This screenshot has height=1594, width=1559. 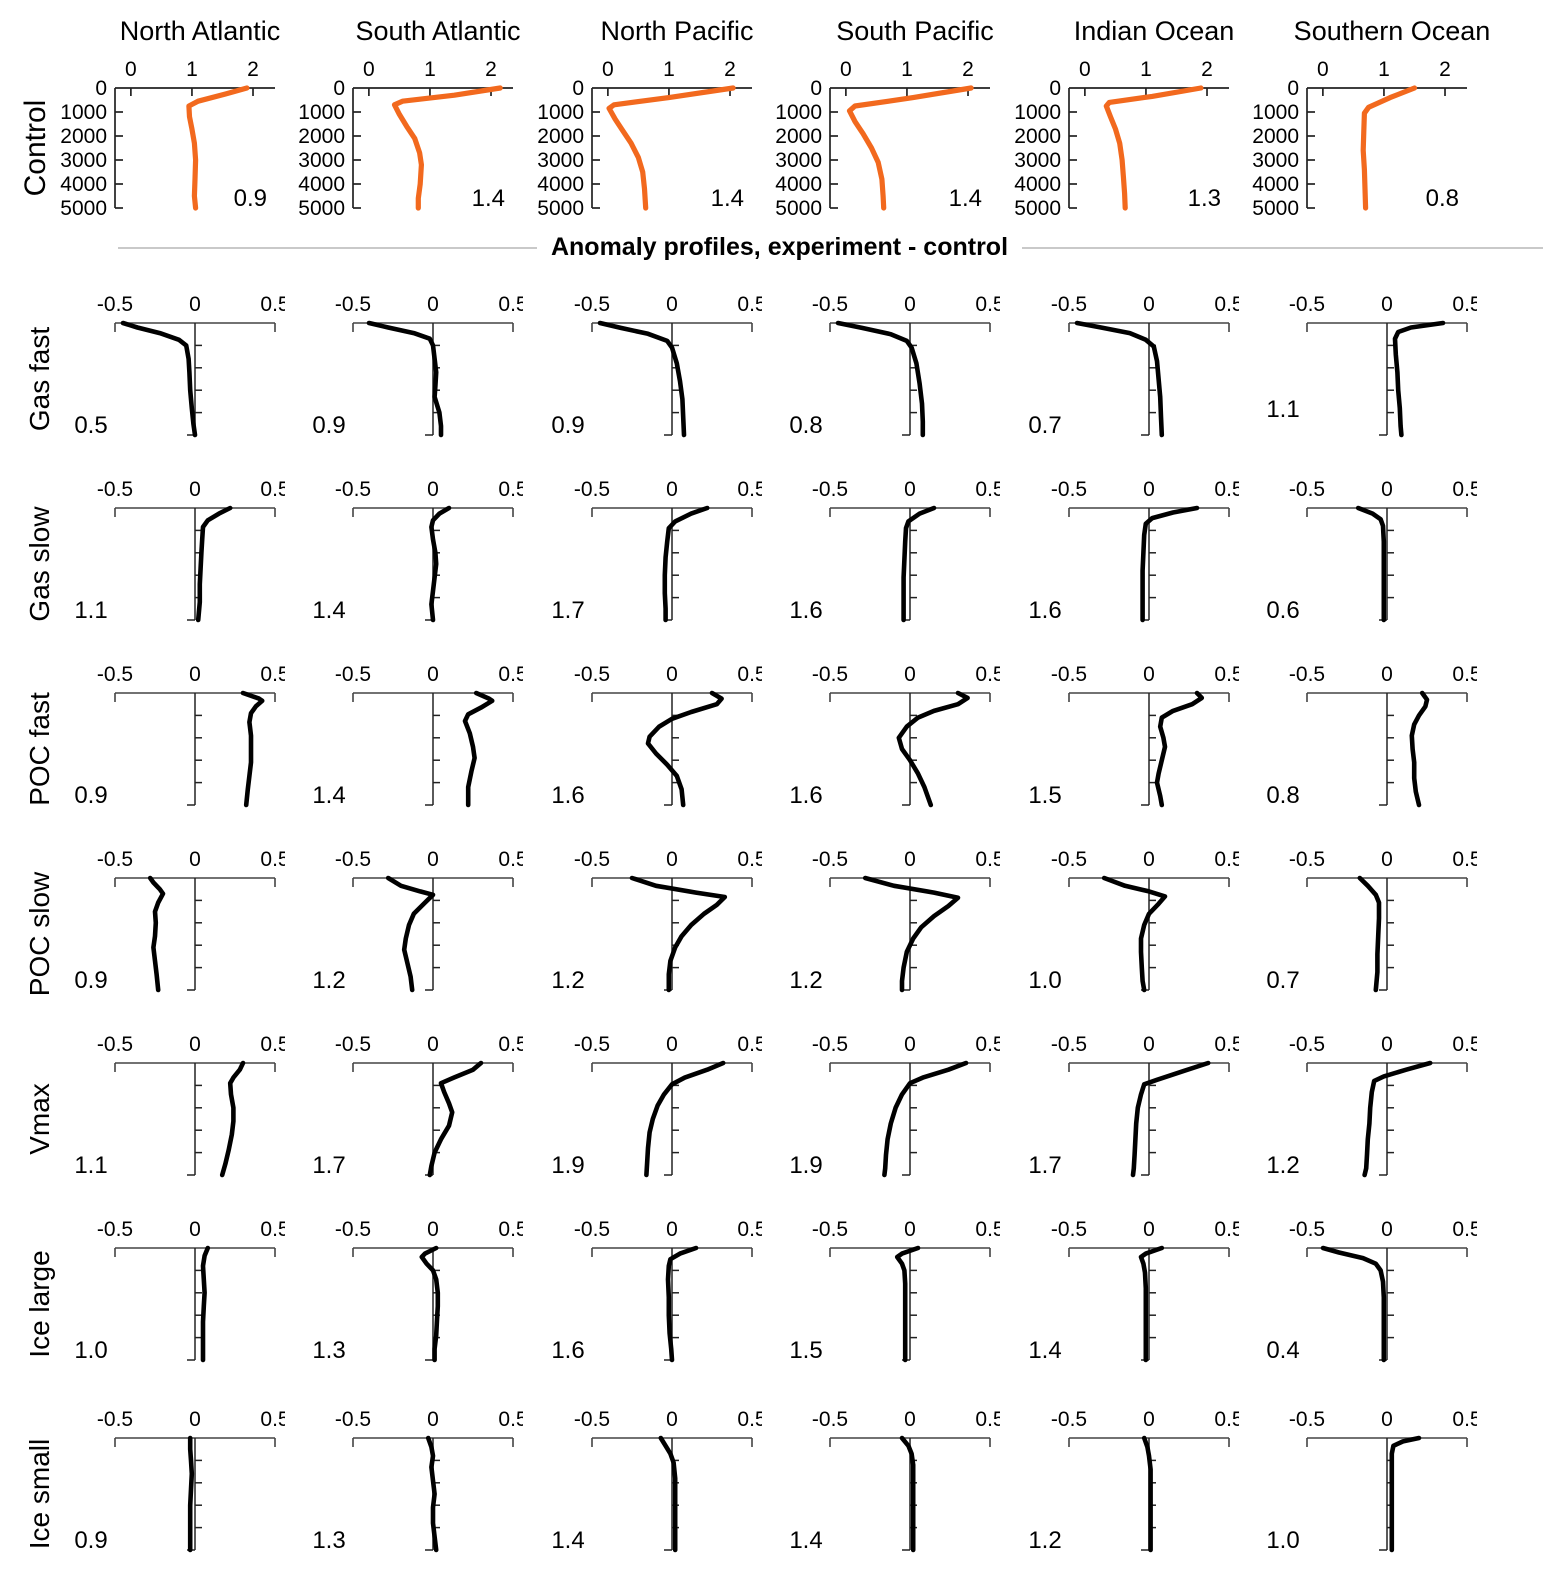 I want to click on anomaly-plot-gas-slow-north-pacific: -0.5 0 0.5 1.7, so click(x=656, y=551).